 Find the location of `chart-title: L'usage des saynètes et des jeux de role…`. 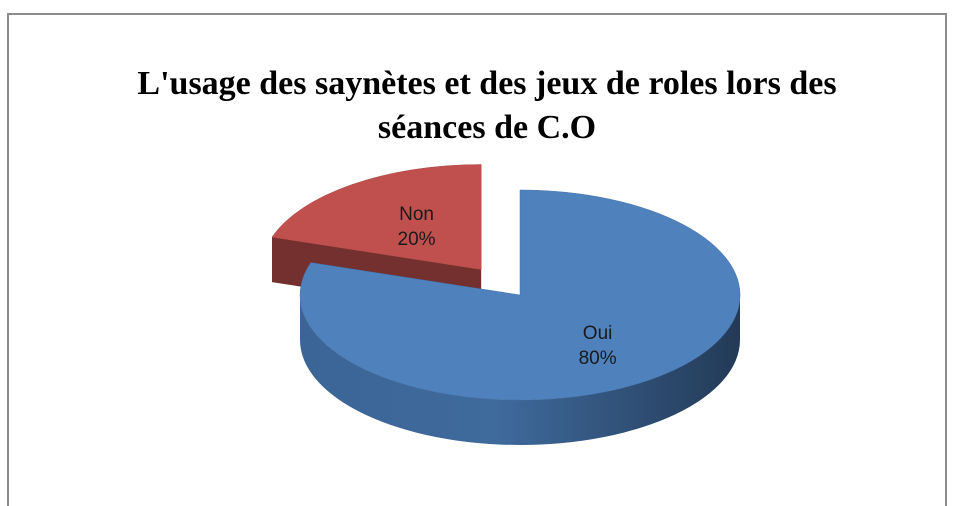

chart-title: L'usage des saynètes et des jeux de role… is located at coordinates (487, 105).